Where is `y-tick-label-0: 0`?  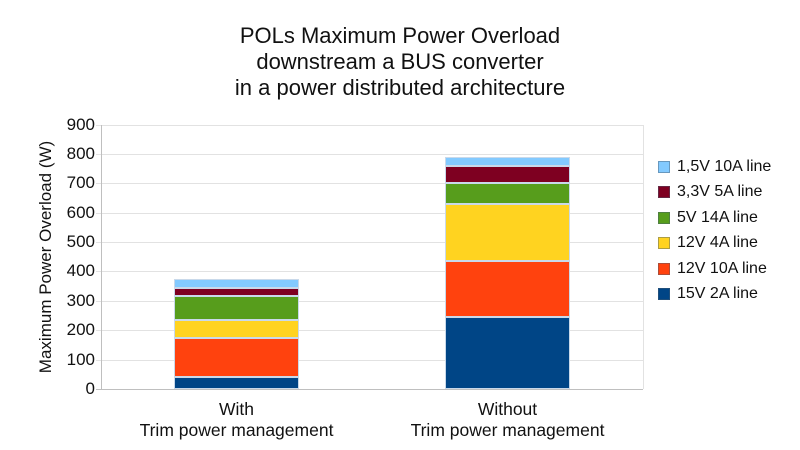
y-tick-label-0: 0 is located at coordinates (90, 388).